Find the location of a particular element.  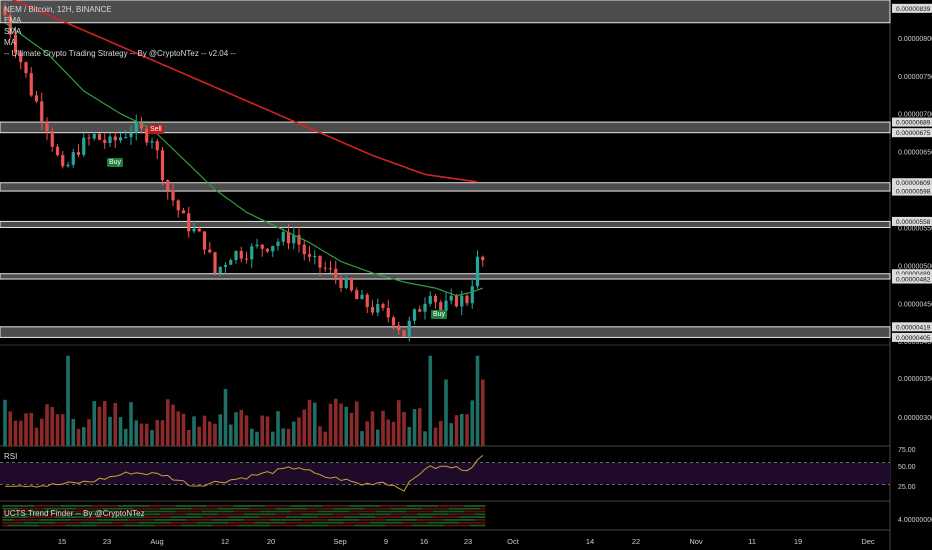

price-tick-label: 0.00000650 is located at coordinates (915, 153).